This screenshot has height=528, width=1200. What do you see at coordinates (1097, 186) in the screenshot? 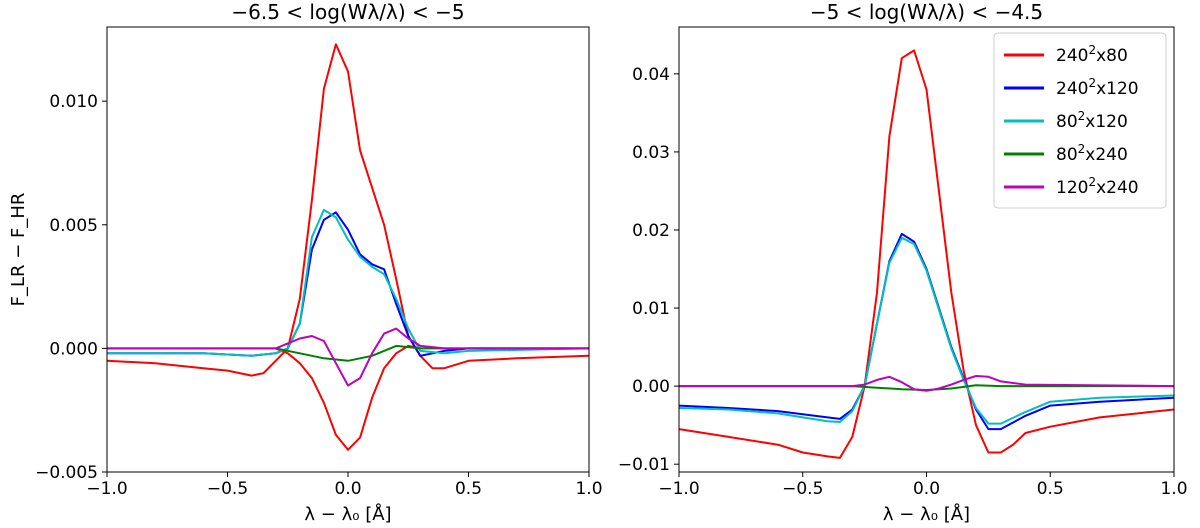
I see `legend-label: 1202x240` at bounding box center [1097, 186].